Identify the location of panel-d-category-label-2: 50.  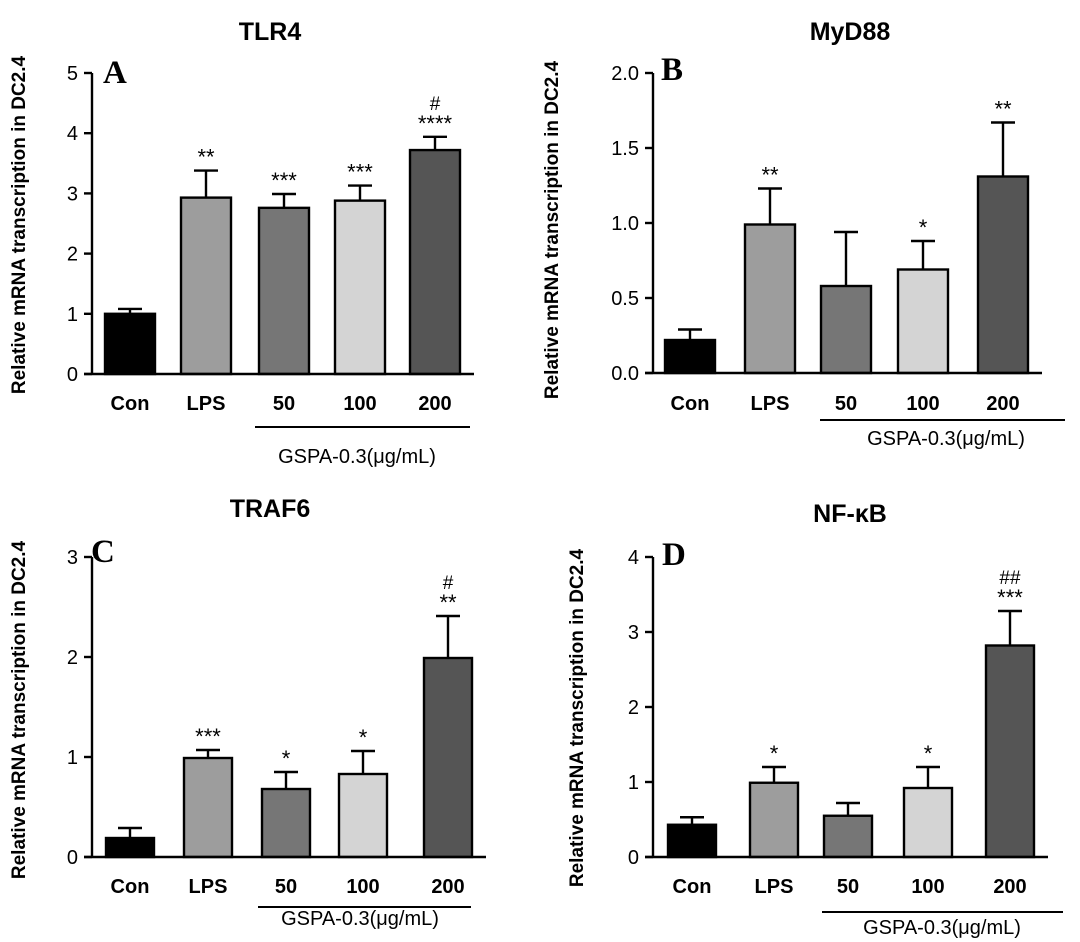
(848, 887).